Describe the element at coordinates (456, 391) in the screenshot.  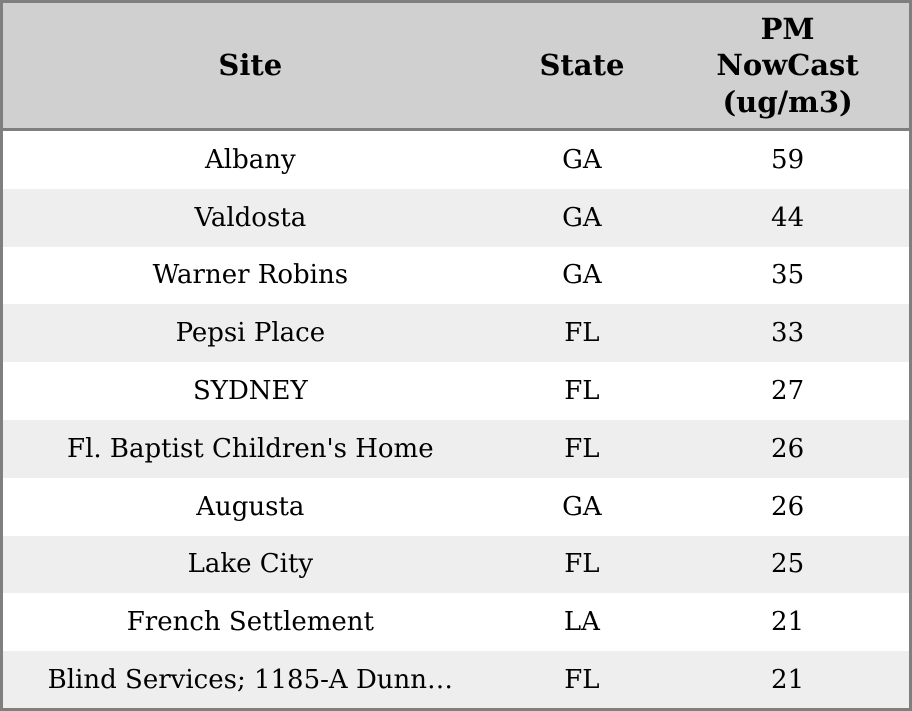
I see `table-row: SYDNEY FL 27` at that location.